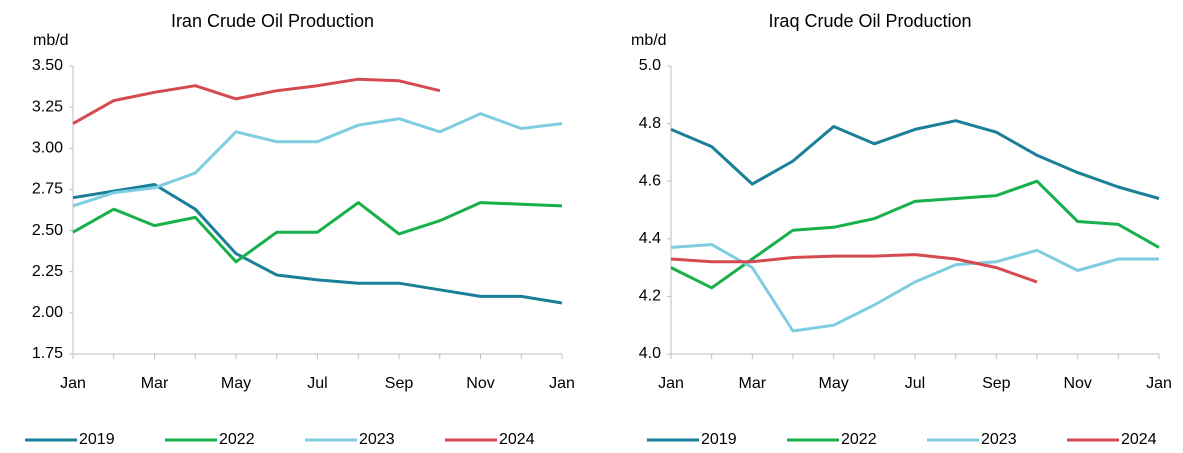 This screenshot has height=453, width=1183. Describe the element at coordinates (650, 123) in the screenshot. I see `y-tick-label: 4.8` at that location.